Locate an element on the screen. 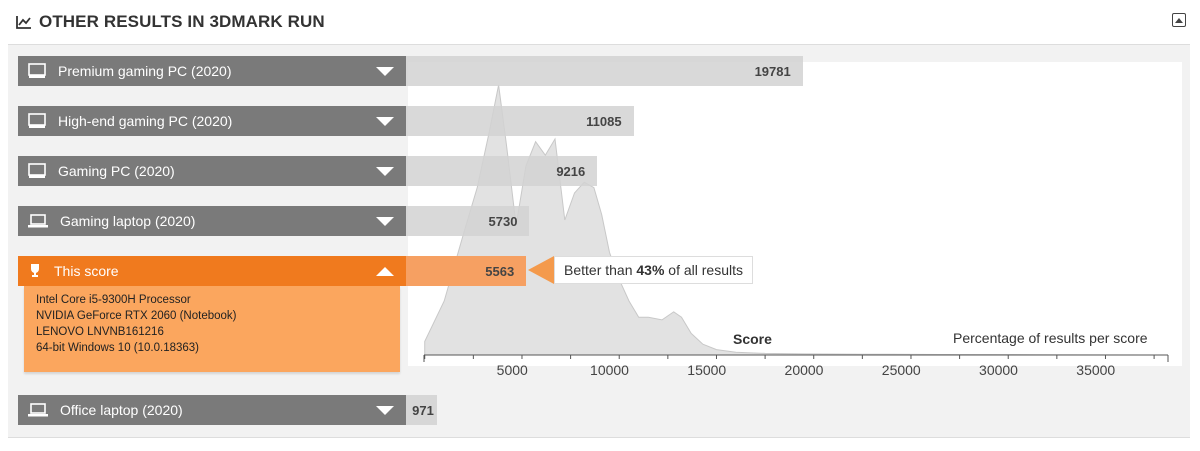 Image resolution: width=1200 pixels, height=451 pixels. row-this-score: This score is located at coordinates (212, 271).